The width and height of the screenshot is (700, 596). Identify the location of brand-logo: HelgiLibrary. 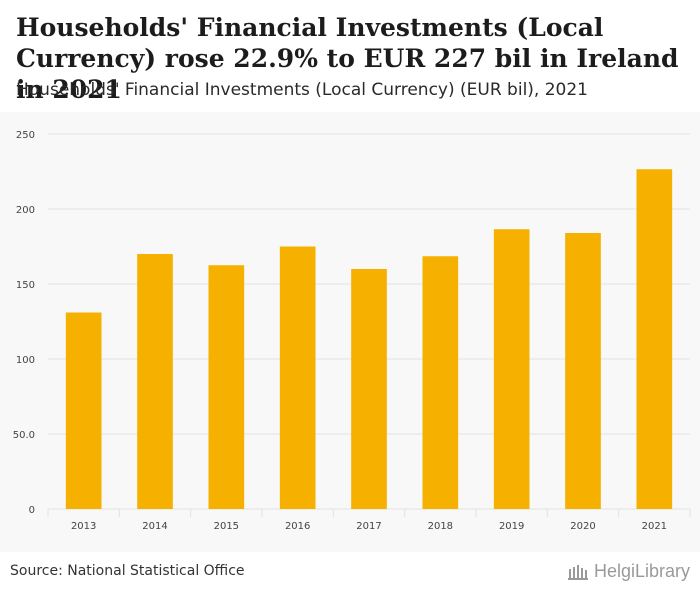
(628, 571).